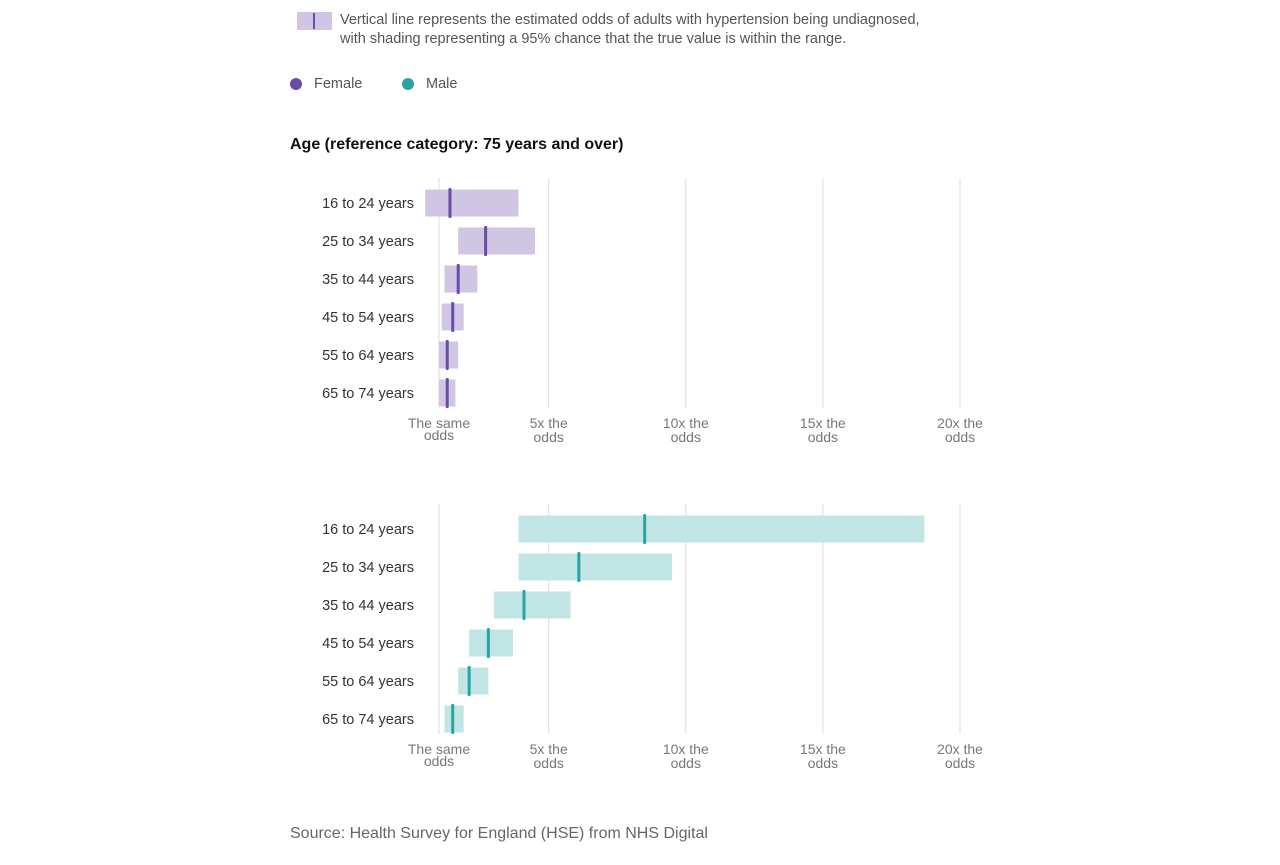 The image size is (1280, 865). What do you see at coordinates (408, 84) in the screenshot?
I see `male-dot-icon` at bounding box center [408, 84].